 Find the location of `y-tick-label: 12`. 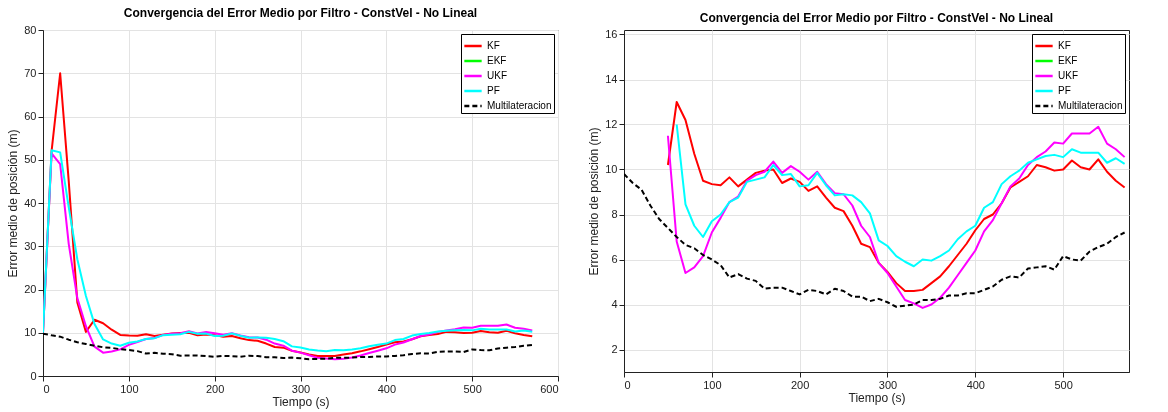

y-tick-label: 12 is located at coordinates (611, 124).